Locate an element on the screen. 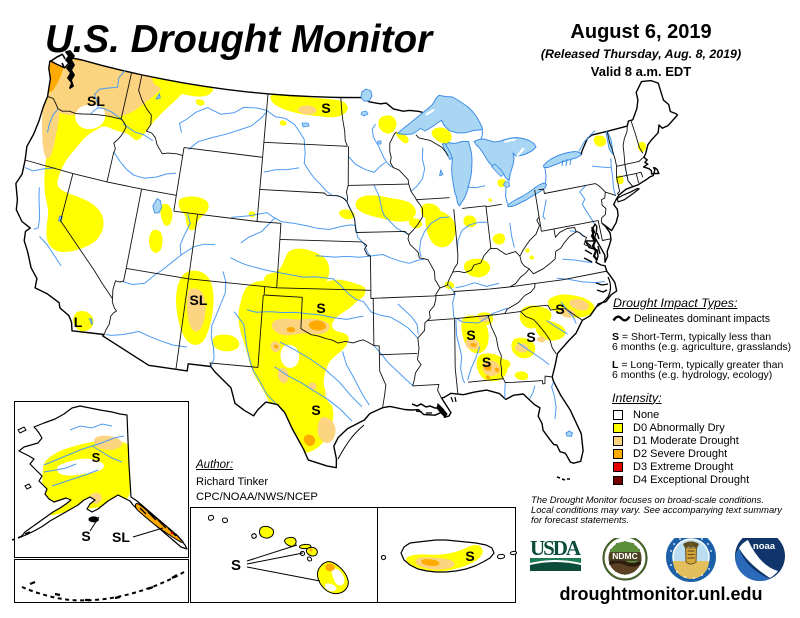 This screenshot has width=800, height=618. svg-text: USDA is located at coordinates (556, 549).